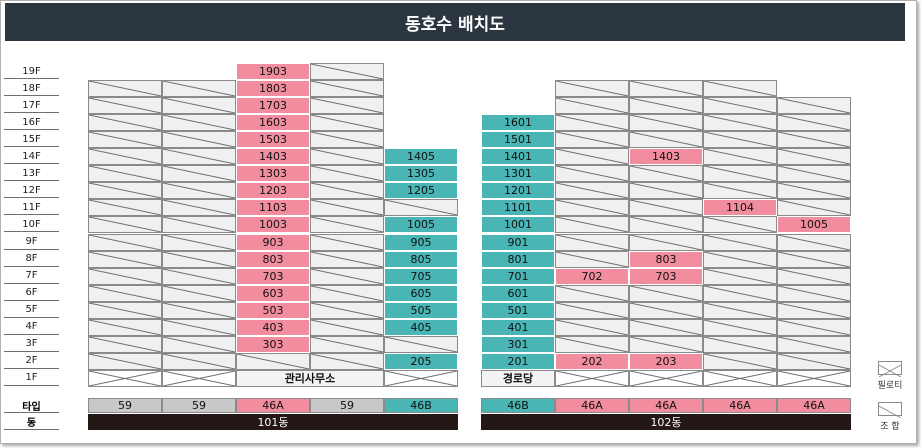 The width and height of the screenshot is (921, 448). What do you see at coordinates (31, 344) in the screenshot?
I see `floor-label: 3F` at bounding box center [31, 344].